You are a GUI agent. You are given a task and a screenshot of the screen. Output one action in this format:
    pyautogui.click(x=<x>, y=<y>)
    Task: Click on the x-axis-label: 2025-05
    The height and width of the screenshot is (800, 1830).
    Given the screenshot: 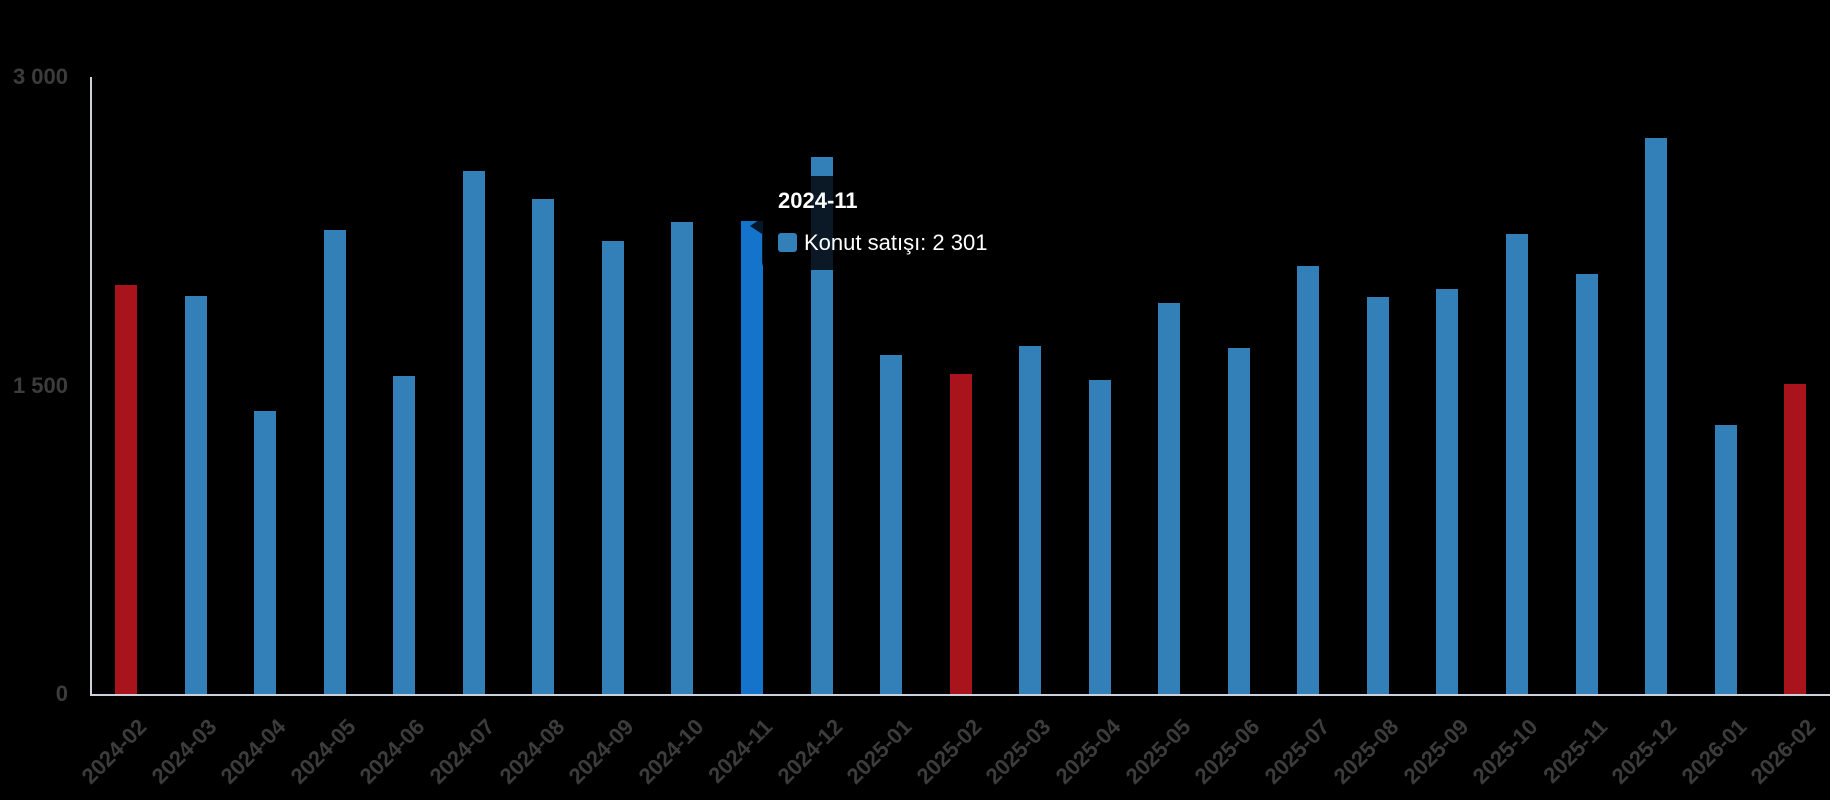 What is the action you would take?
    pyautogui.click(x=1157, y=751)
    